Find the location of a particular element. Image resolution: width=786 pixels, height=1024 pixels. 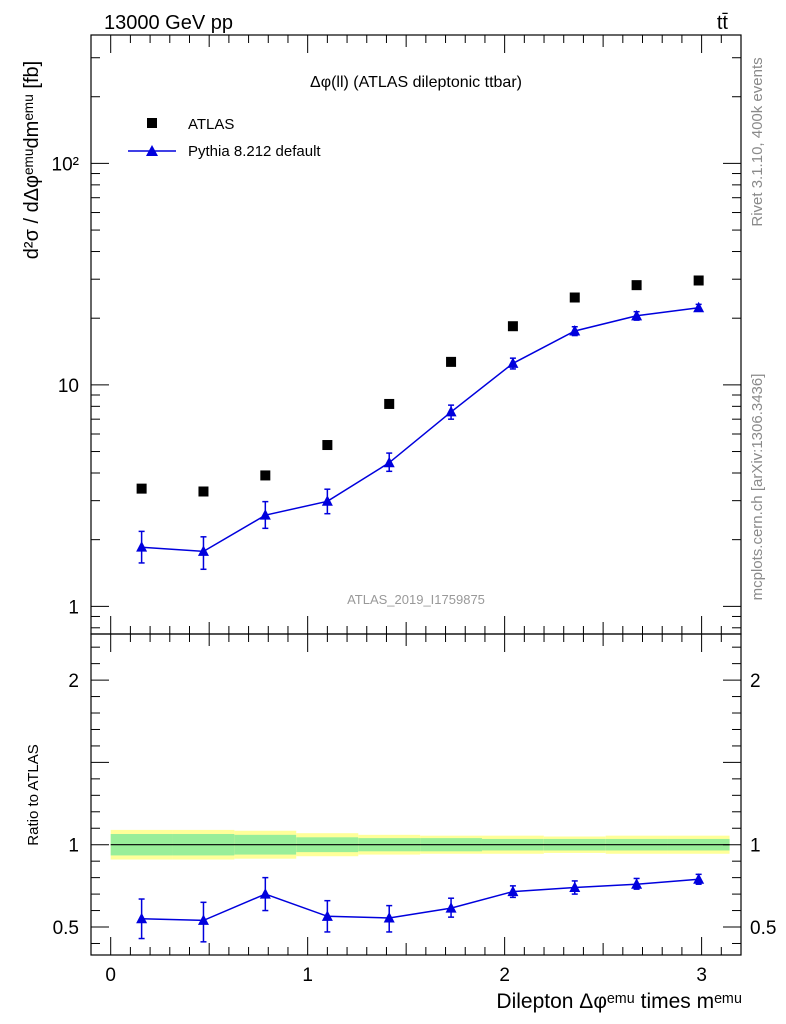

ratio-y-tick-label-left: 1 is located at coordinates (73, 846).